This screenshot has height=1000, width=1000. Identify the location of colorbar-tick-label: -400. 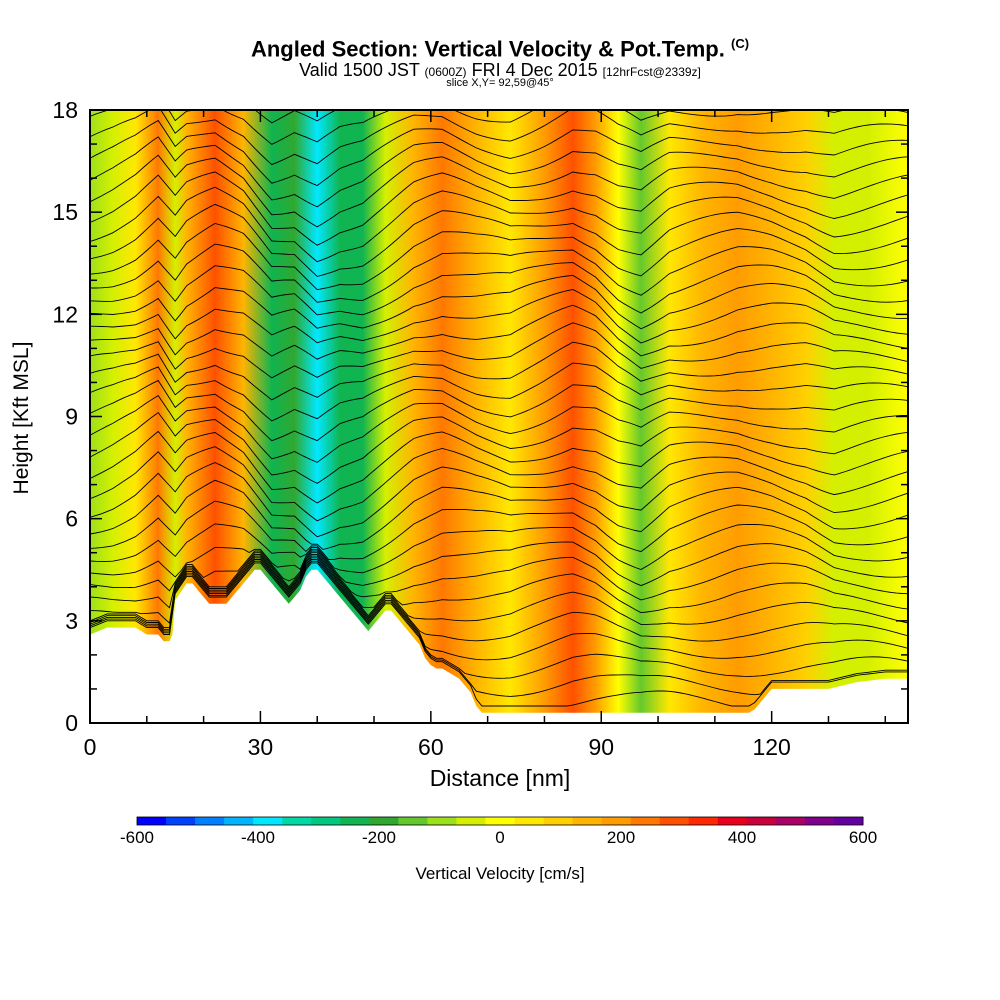
(258, 837).